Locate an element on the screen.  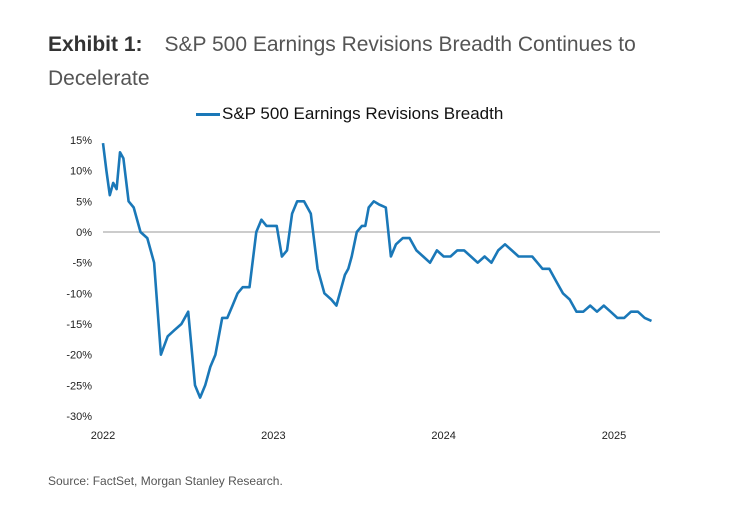
y-tick-label: 10% is located at coordinates (81, 172).